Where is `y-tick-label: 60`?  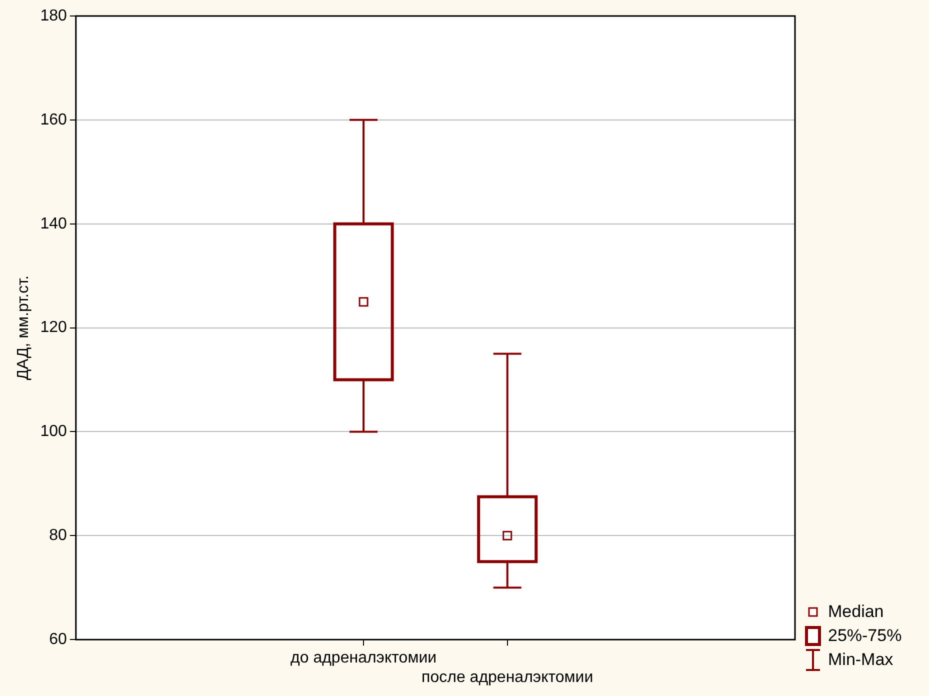
y-tick-label: 60 is located at coordinates (58, 639).